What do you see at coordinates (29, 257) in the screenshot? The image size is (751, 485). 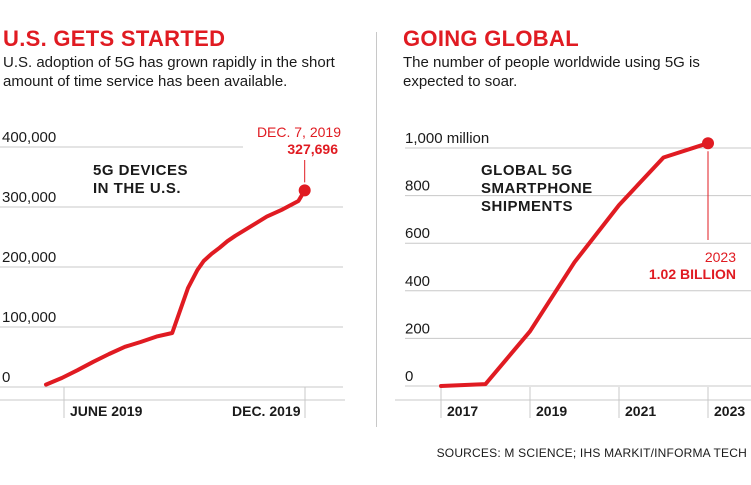 I see `y-tick-label: 200,000` at bounding box center [29, 257].